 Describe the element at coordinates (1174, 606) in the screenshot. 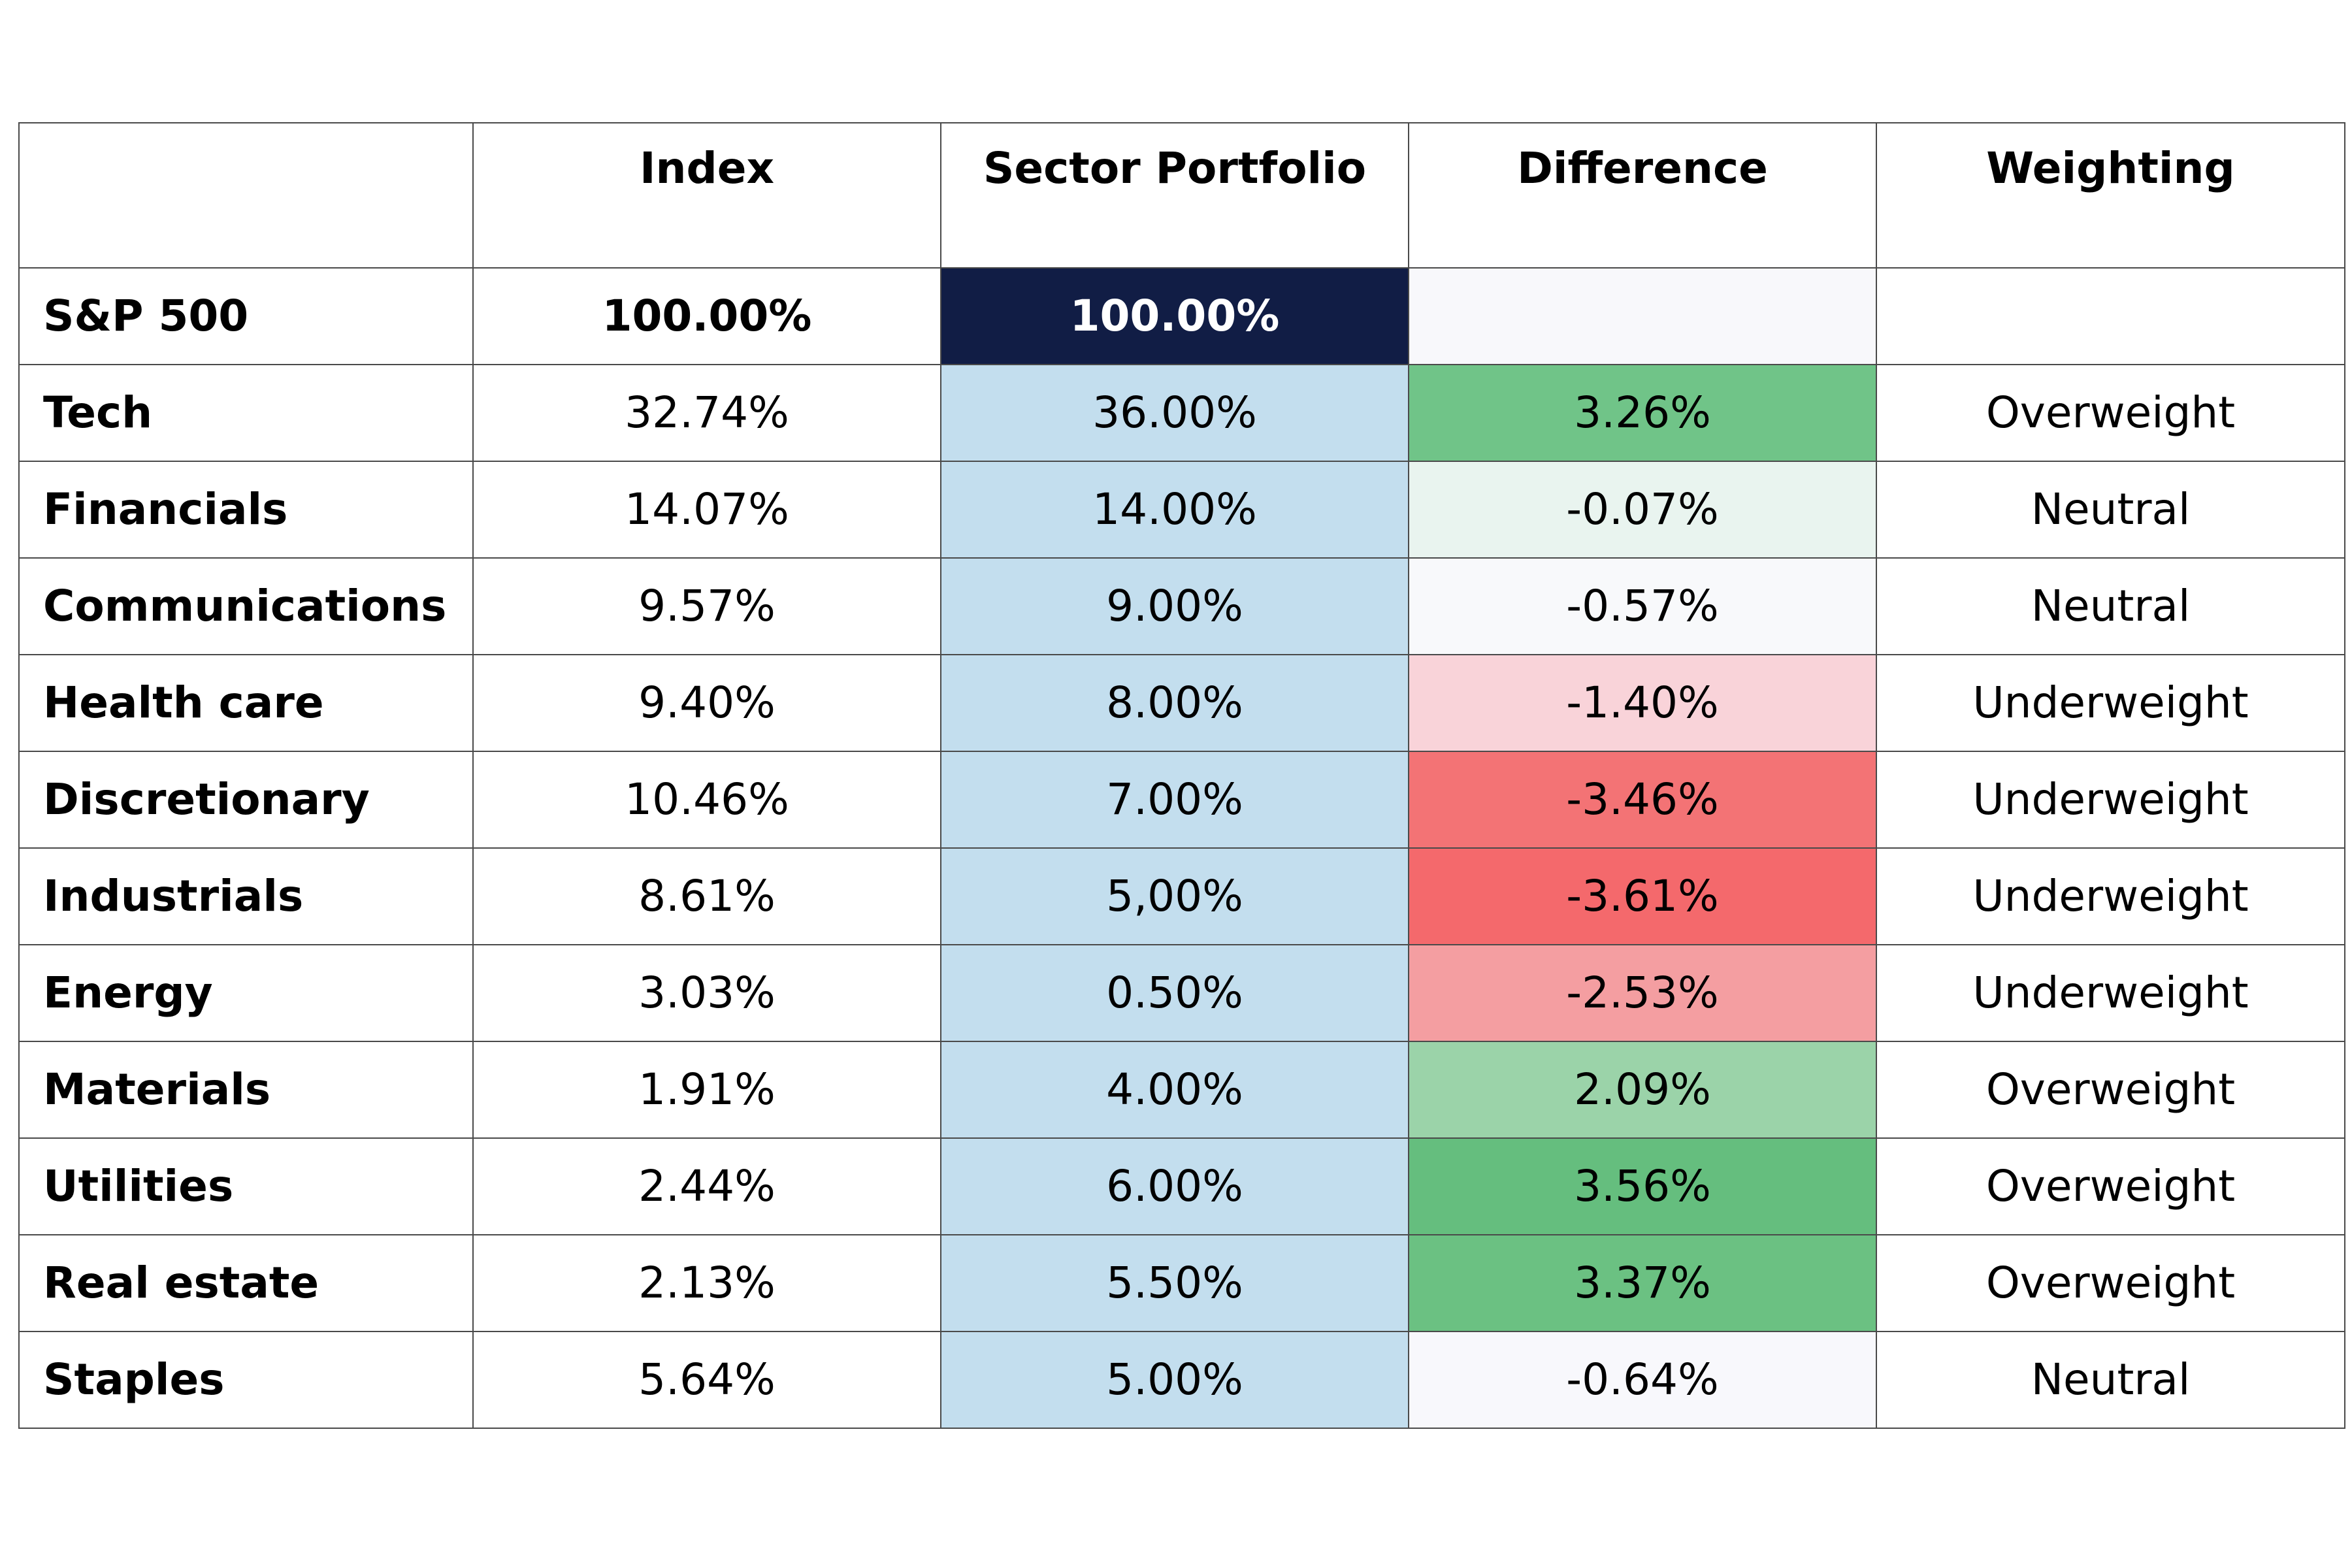

I see `row-portfolio-cell: 9.00%` at that location.